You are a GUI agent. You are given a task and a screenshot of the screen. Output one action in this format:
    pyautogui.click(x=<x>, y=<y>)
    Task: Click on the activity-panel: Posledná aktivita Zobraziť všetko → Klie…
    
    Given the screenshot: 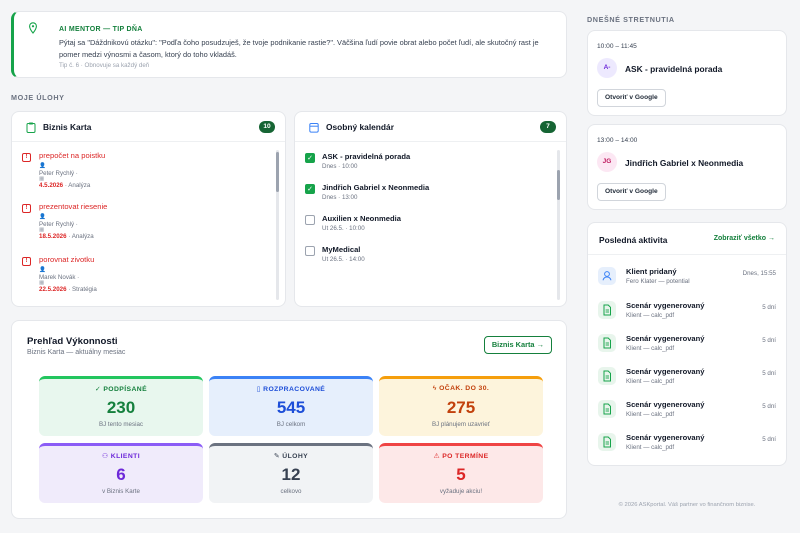 What is the action you would take?
    pyautogui.click(x=687, y=344)
    